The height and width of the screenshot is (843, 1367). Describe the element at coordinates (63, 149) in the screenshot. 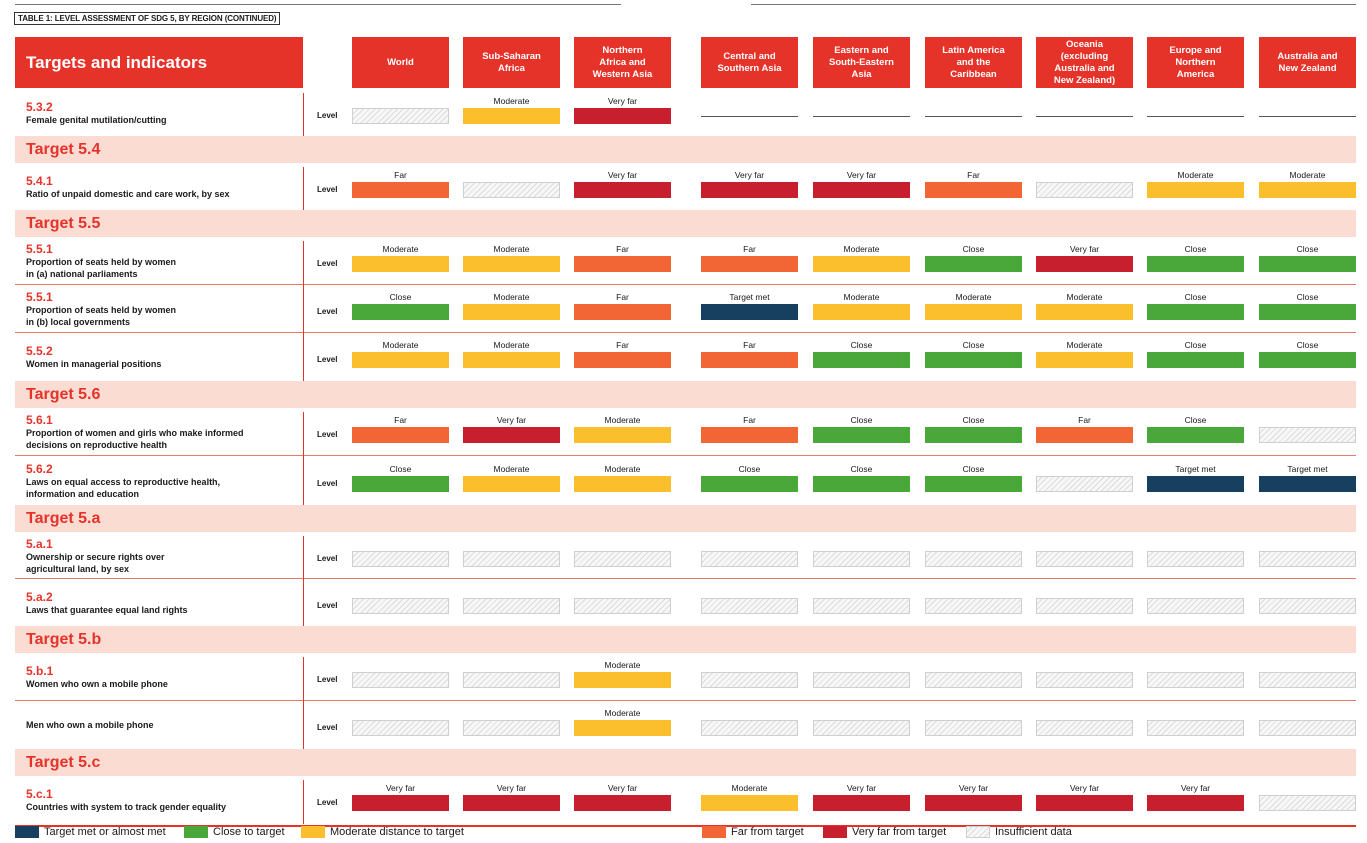

I see `target-label: Target 5.4` at that location.